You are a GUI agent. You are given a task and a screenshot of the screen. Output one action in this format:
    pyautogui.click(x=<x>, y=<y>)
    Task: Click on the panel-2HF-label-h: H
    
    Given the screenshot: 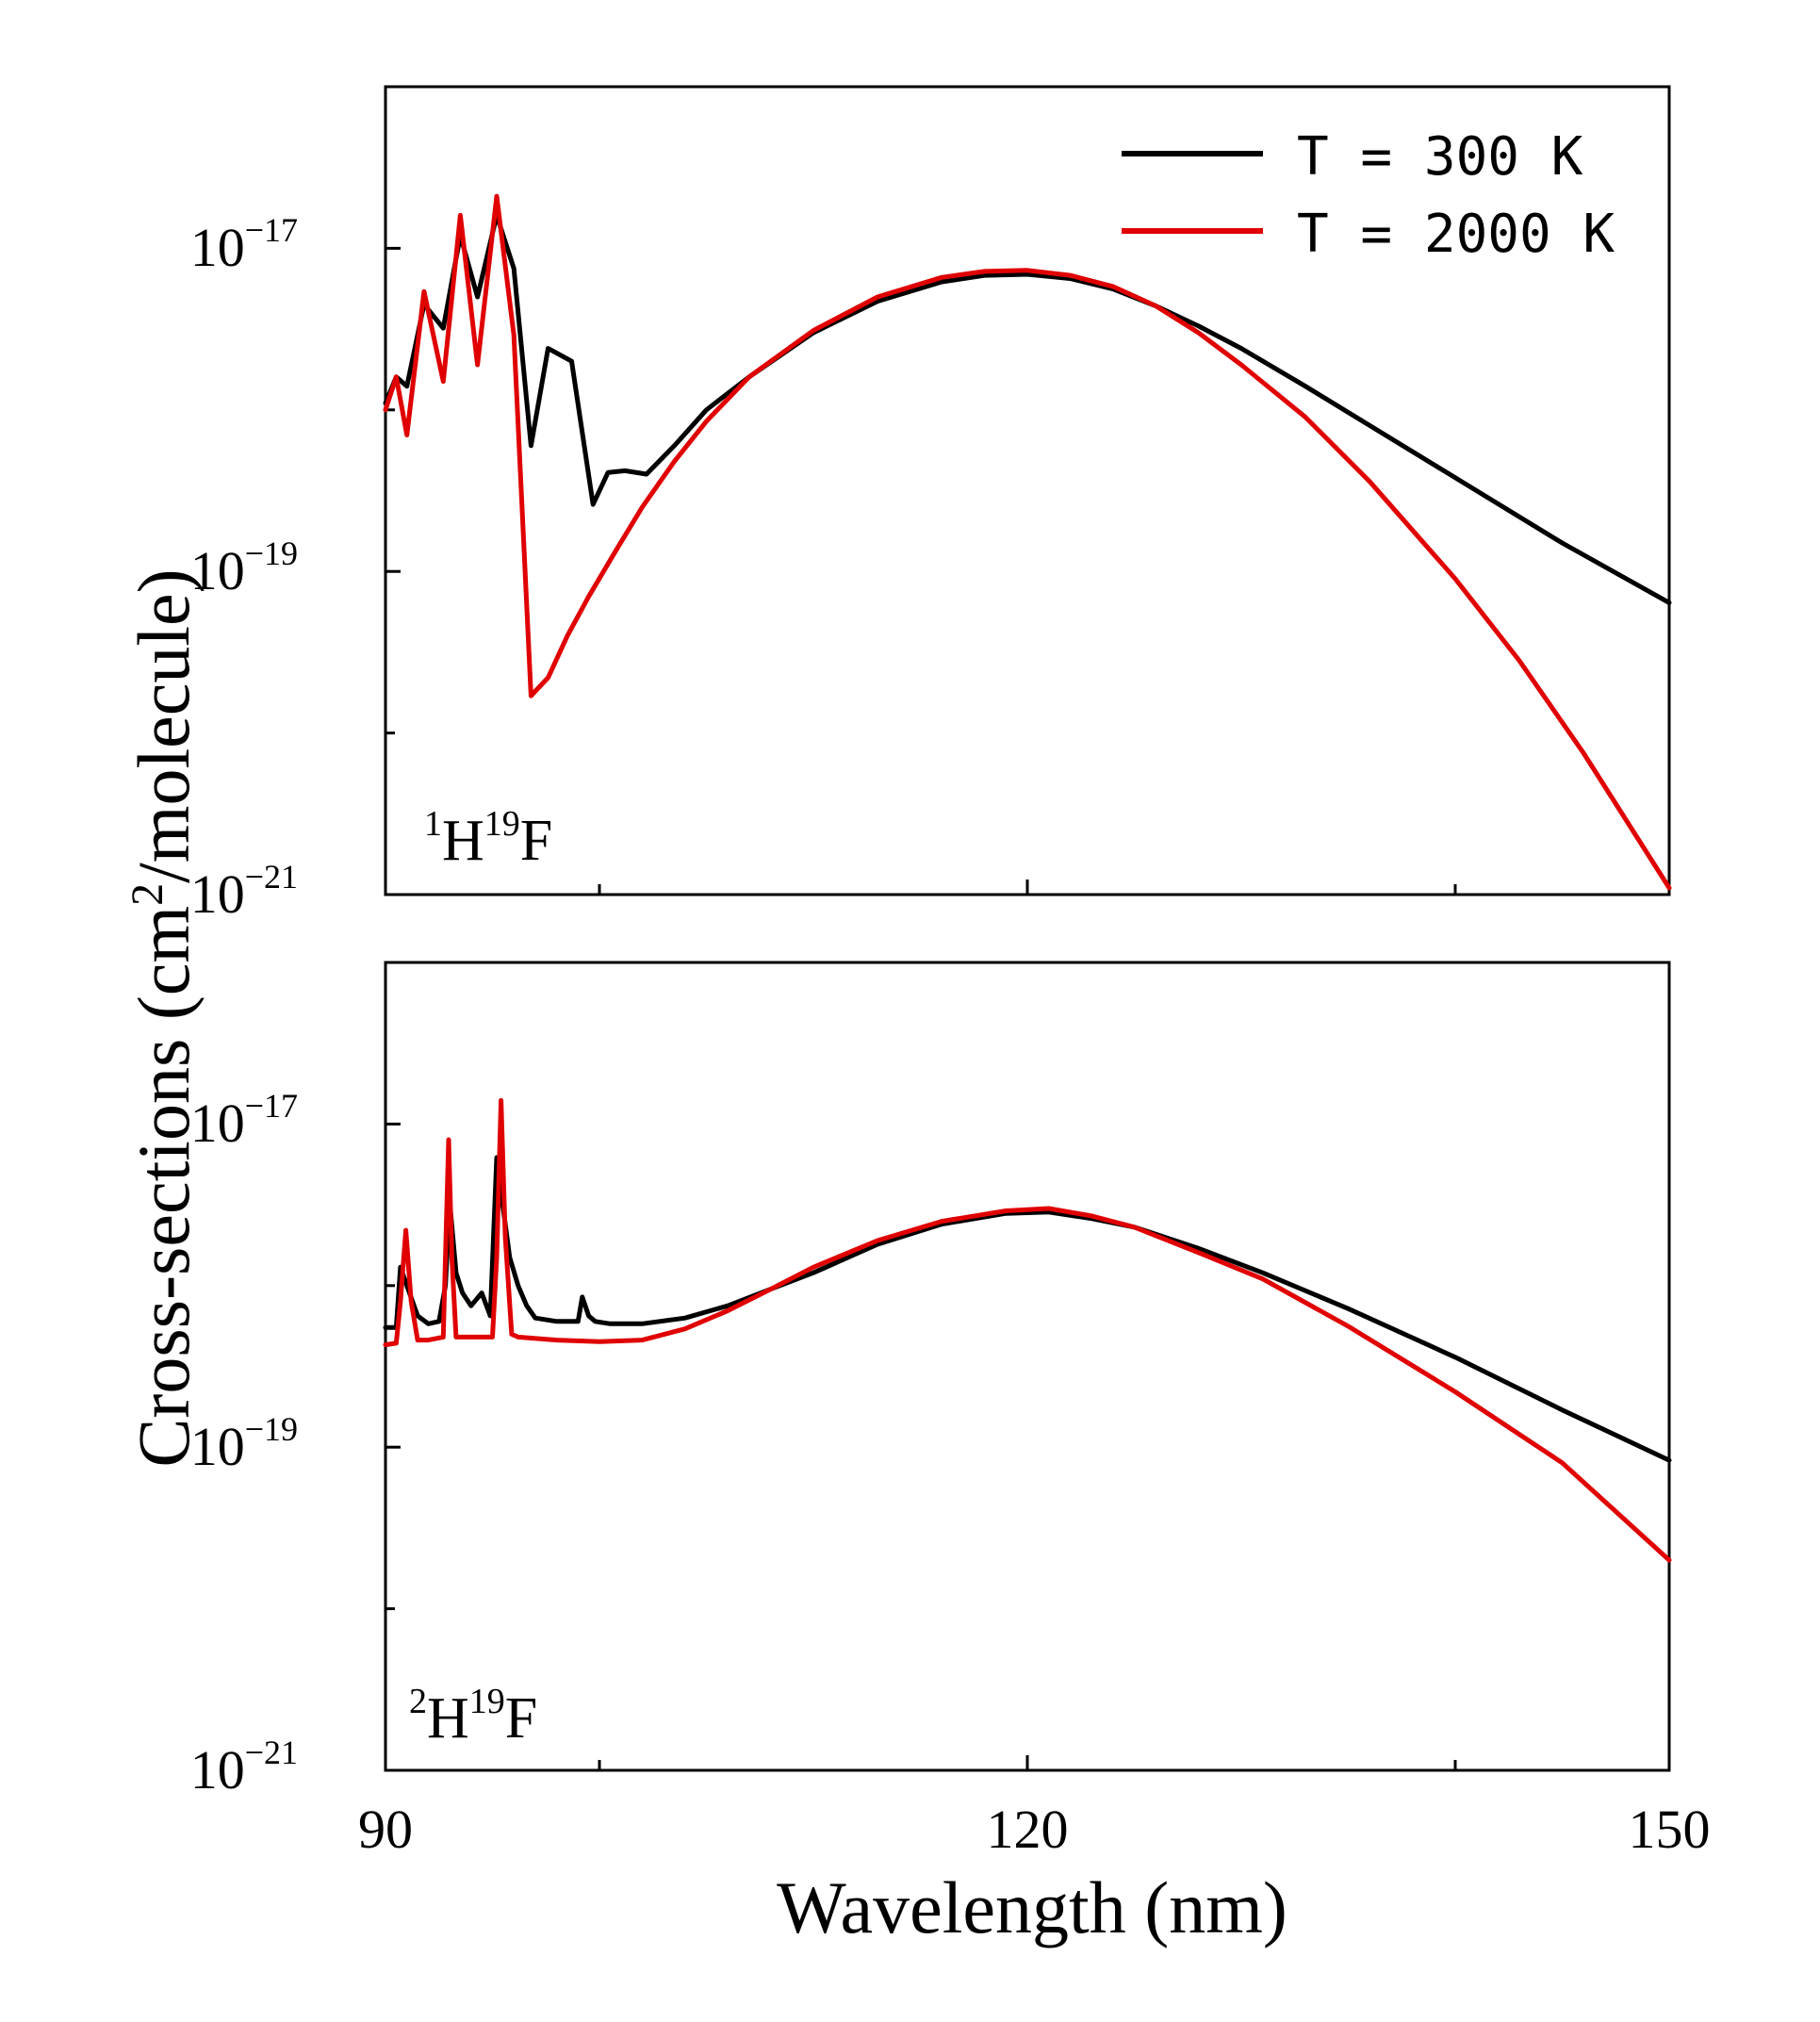 What is the action you would take?
    pyautogui.click(x=448, y=1718)
    